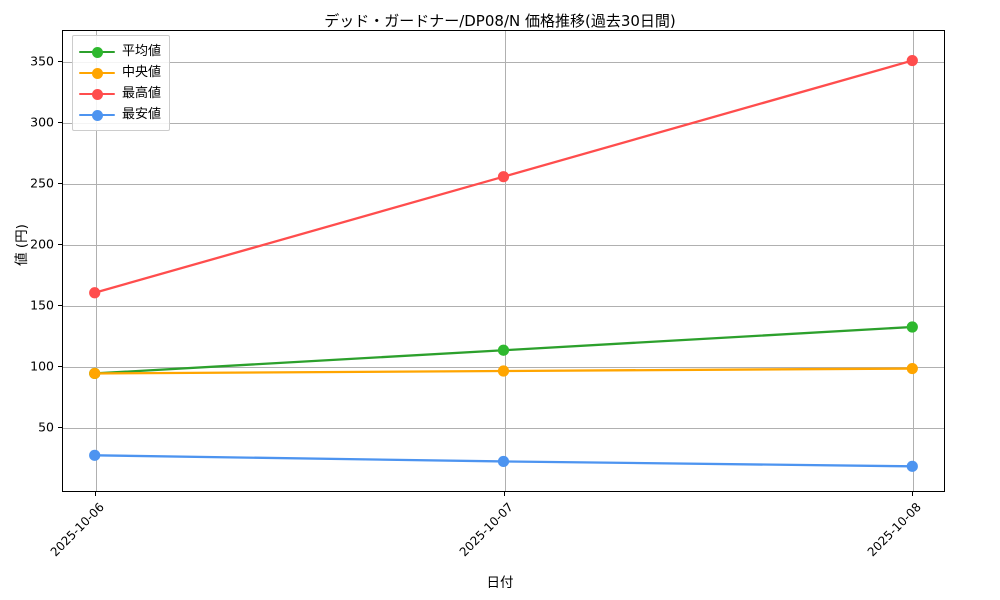 This screenshot has height=600, width=1000. I want to click on chart-legend: 平均値中央値最高値最安値, so click(121, 83).